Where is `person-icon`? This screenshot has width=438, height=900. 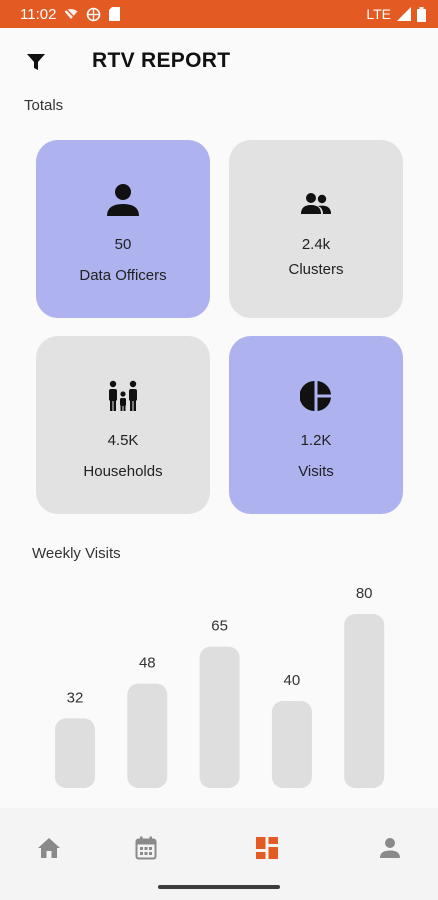
person-icon is located at coordinates (123, 200).